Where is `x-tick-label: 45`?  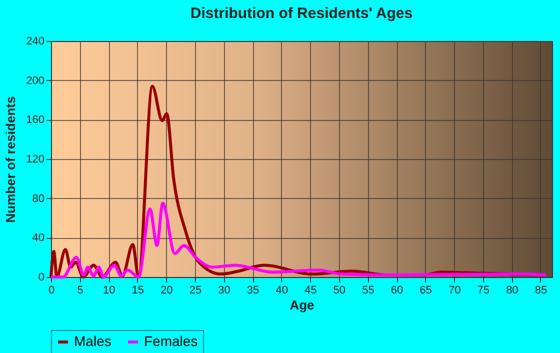
x-tick-label: 45 is located at coordinates (310, 290).